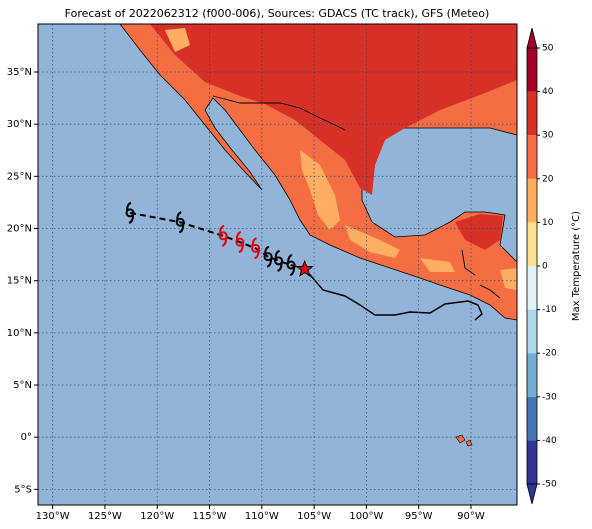 The width and height of the screenshot is (592, 529). Describe the element at coordinates (19, 176) in the screenshot. I see `y-tick-label: 25°N` at that location.